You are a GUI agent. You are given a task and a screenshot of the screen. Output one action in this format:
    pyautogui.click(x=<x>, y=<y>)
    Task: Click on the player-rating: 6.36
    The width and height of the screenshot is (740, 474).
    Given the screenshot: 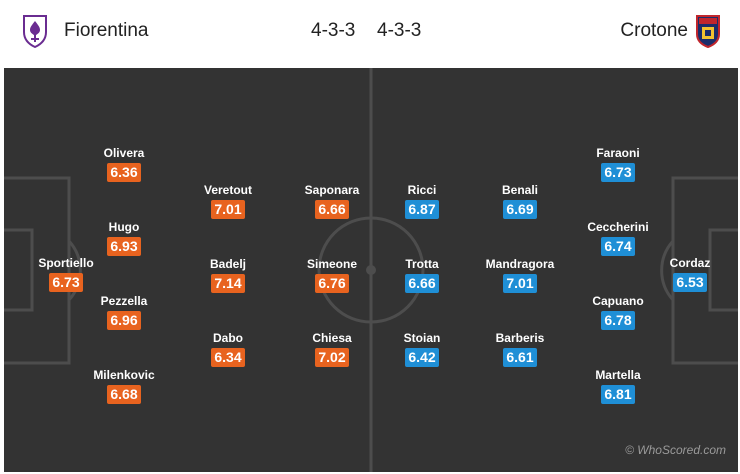 What is the action you would take?
    pyautogui.click(x=124, y=172)
    